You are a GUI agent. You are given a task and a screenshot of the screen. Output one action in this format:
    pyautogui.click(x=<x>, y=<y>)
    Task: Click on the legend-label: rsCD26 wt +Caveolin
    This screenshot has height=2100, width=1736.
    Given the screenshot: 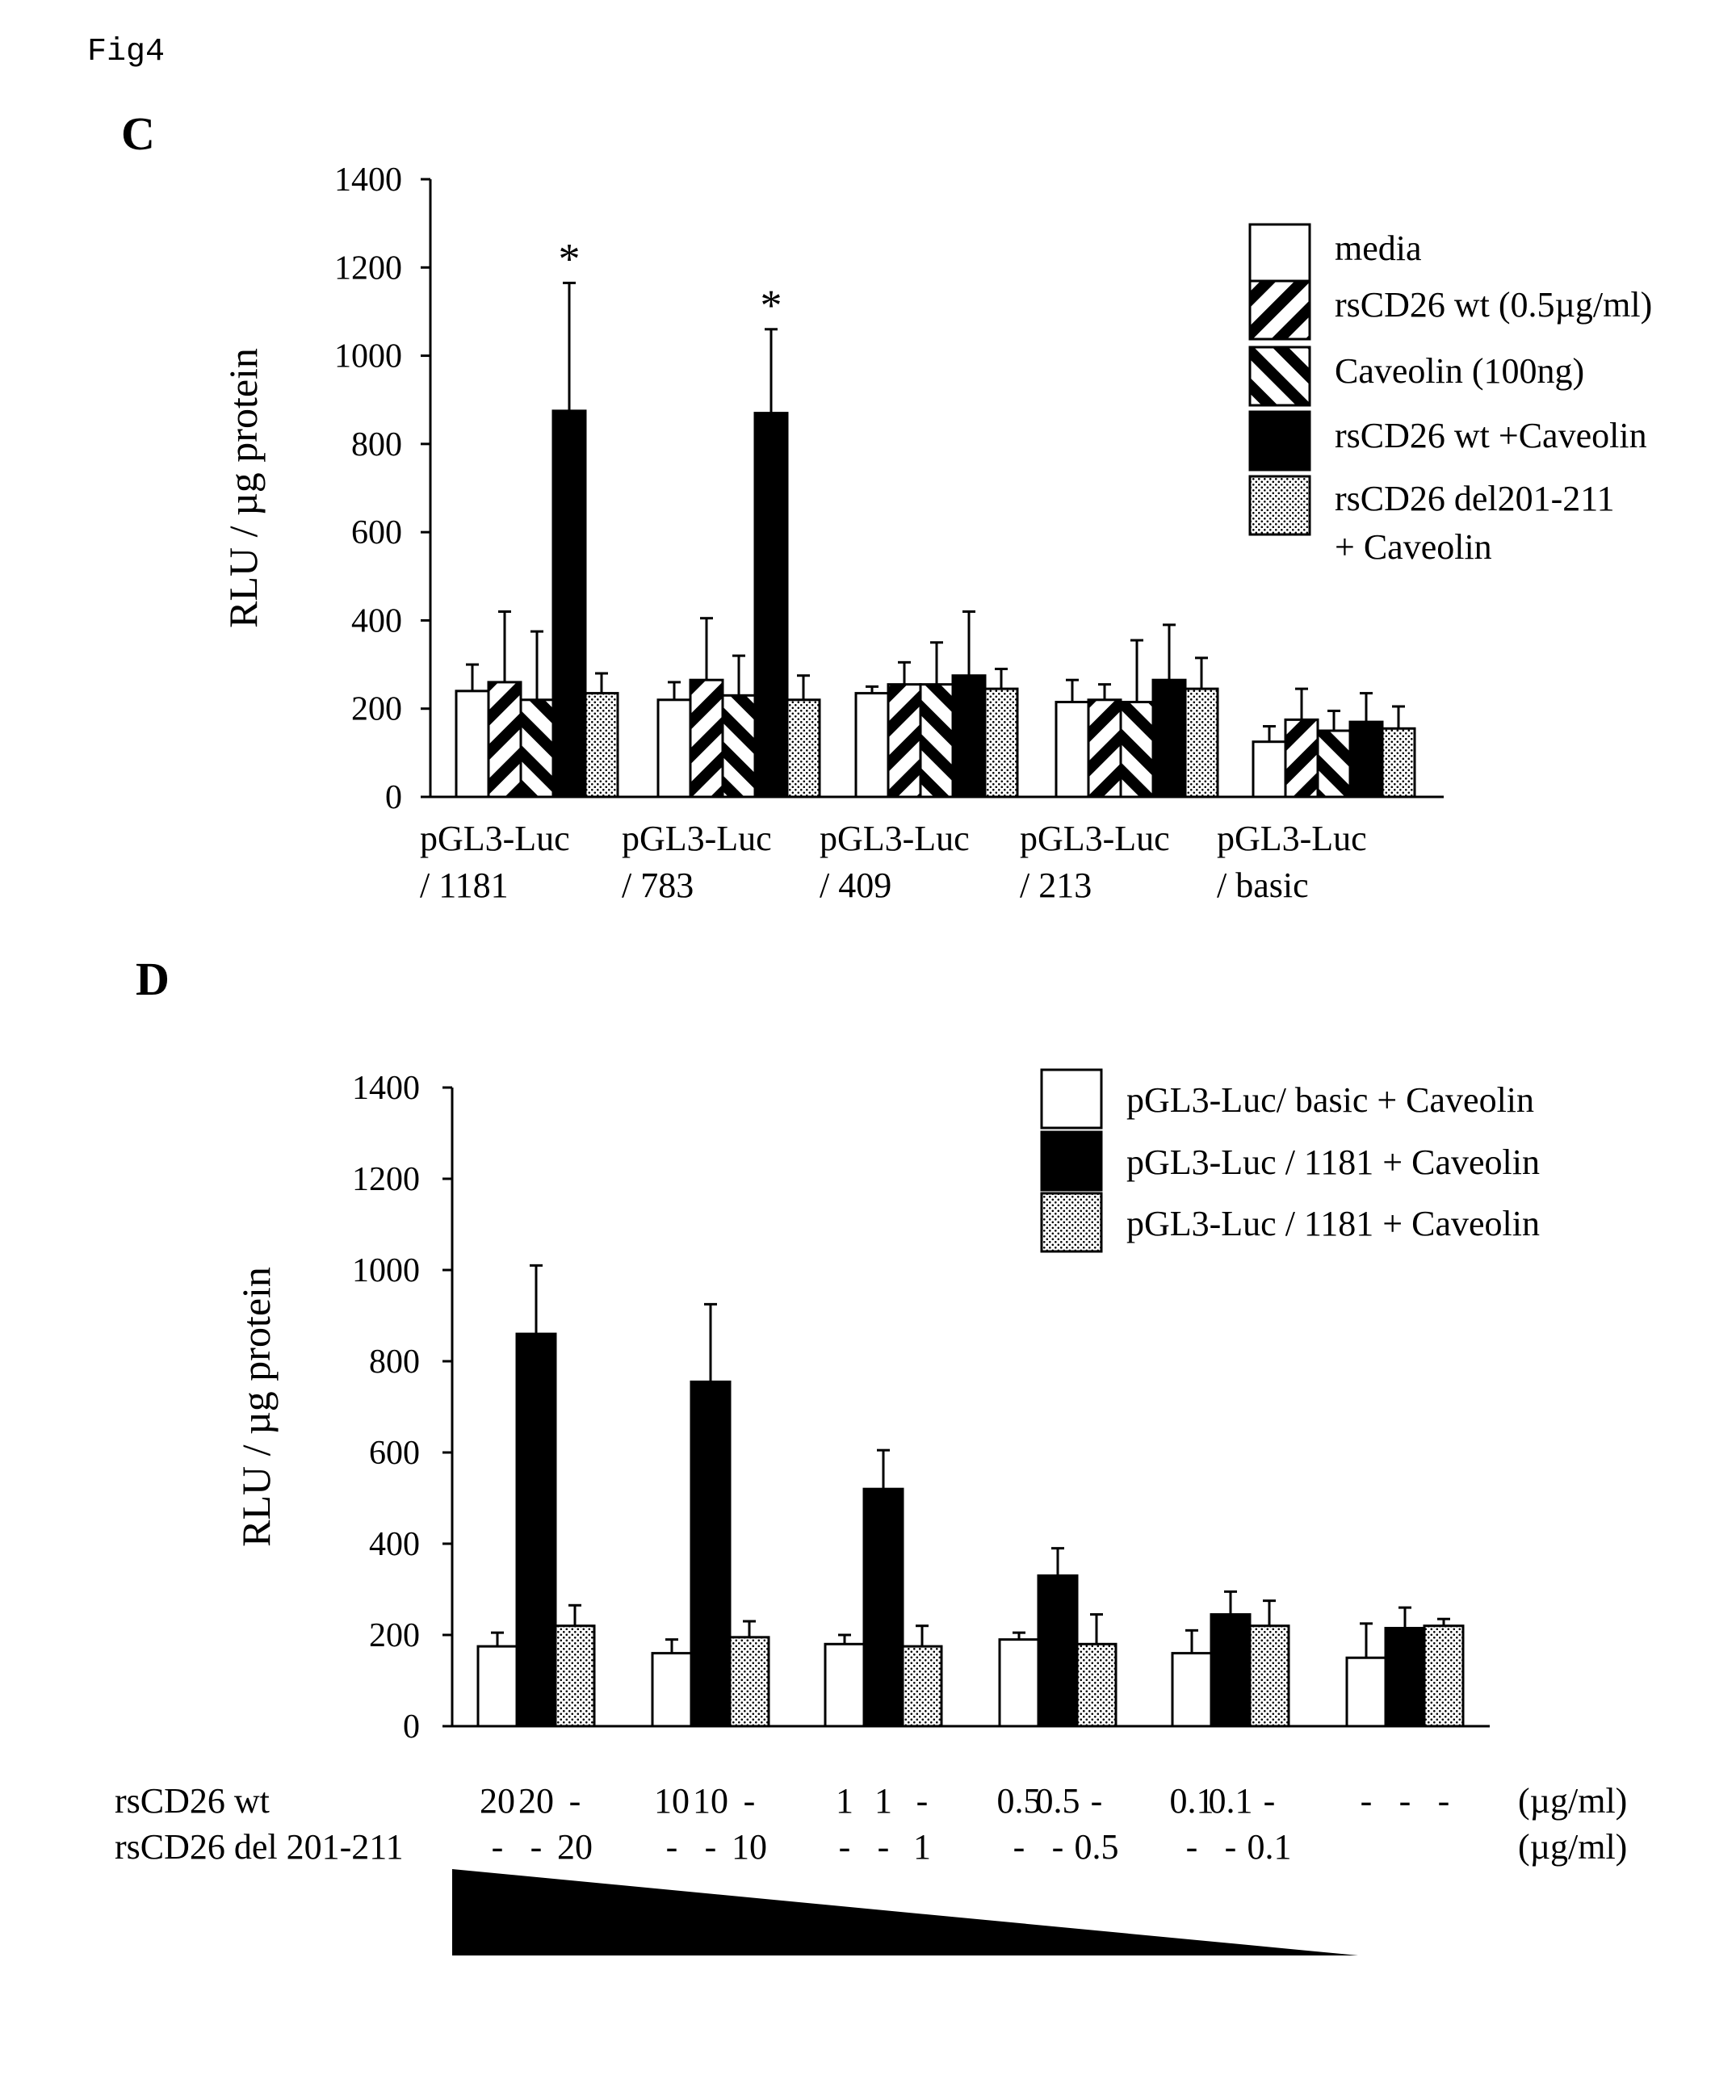 What is the action you would take?
    pyautogui.click(x=1491, y=436)
    